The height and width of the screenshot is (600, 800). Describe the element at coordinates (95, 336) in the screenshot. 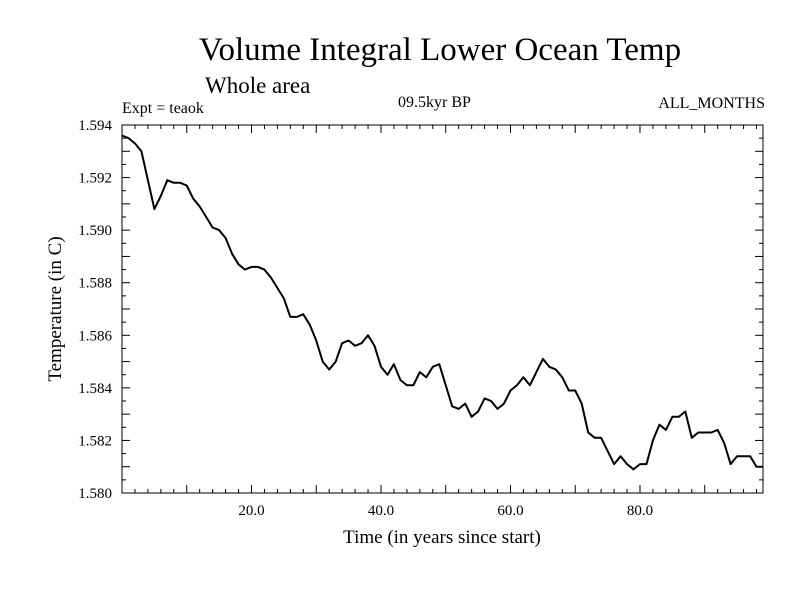

I see `y-tick-label: 1.586` at that location.